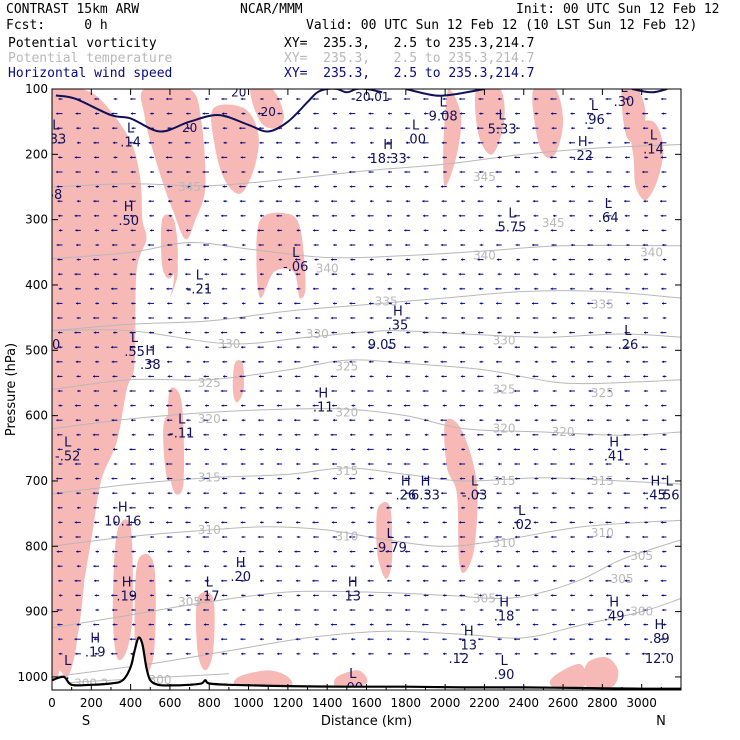  Describe the element at coordinates (461, 496) in the screenshot. I see `pv-region` at that location.